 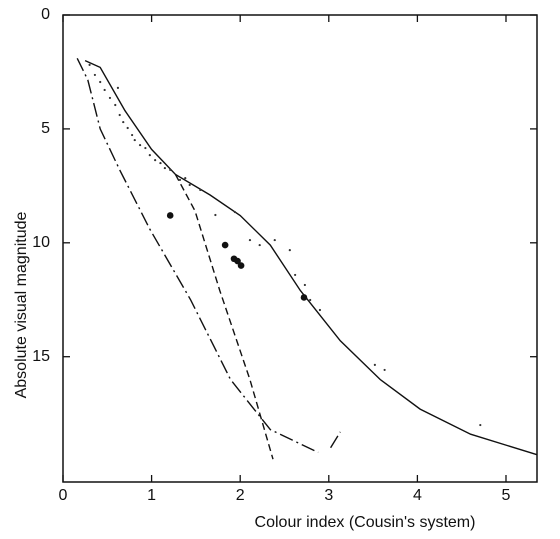 What do you see at coordinates (240, 495) in the screenshot?
I see `x-tick-label: 2` at bounding box center [240, 495].